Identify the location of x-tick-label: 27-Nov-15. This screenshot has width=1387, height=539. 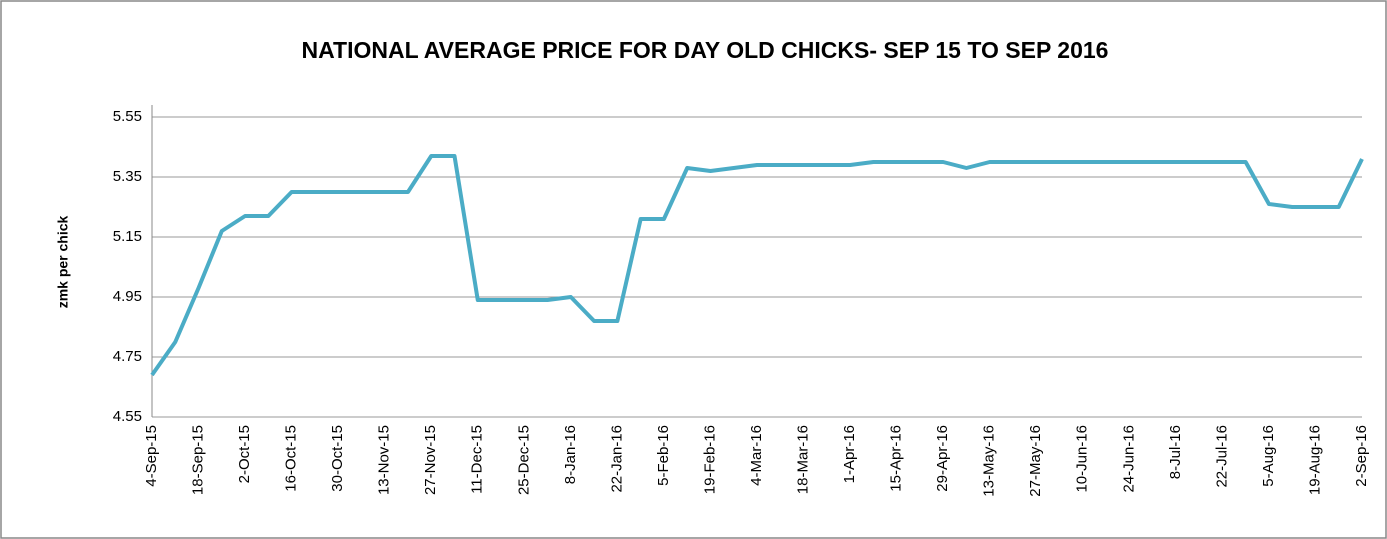
(430, 460).